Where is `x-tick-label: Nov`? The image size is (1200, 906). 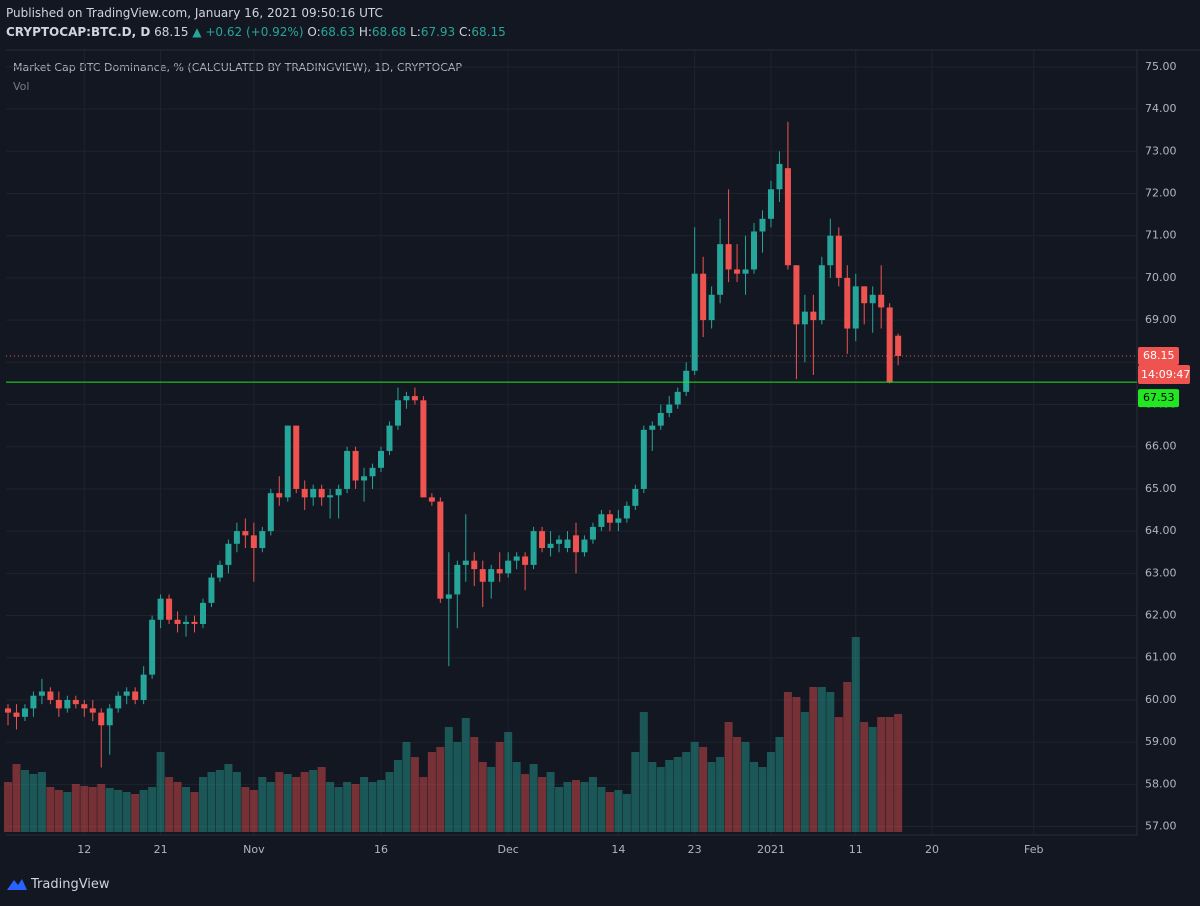
x-tick-label: Nov is located at coordinates (254, 849).